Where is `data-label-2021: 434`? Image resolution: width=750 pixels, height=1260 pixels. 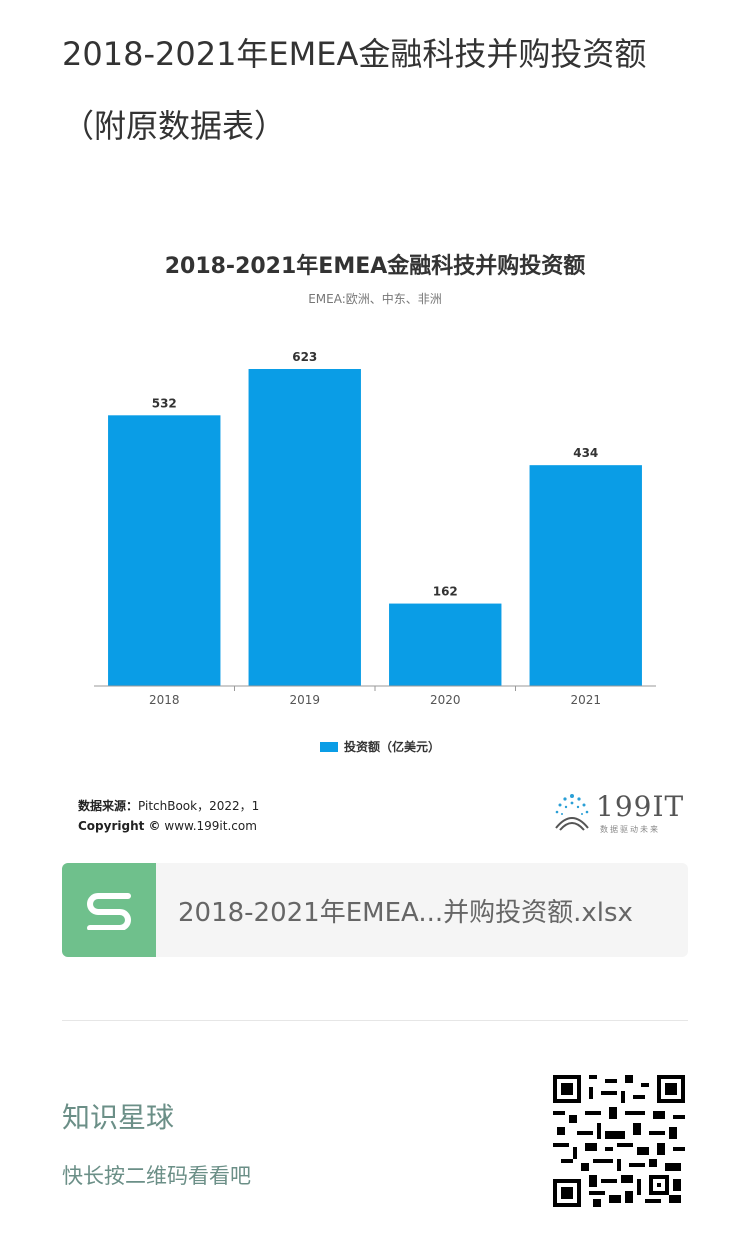
data-label-2021: 434 is located at coordinates (585, 453).